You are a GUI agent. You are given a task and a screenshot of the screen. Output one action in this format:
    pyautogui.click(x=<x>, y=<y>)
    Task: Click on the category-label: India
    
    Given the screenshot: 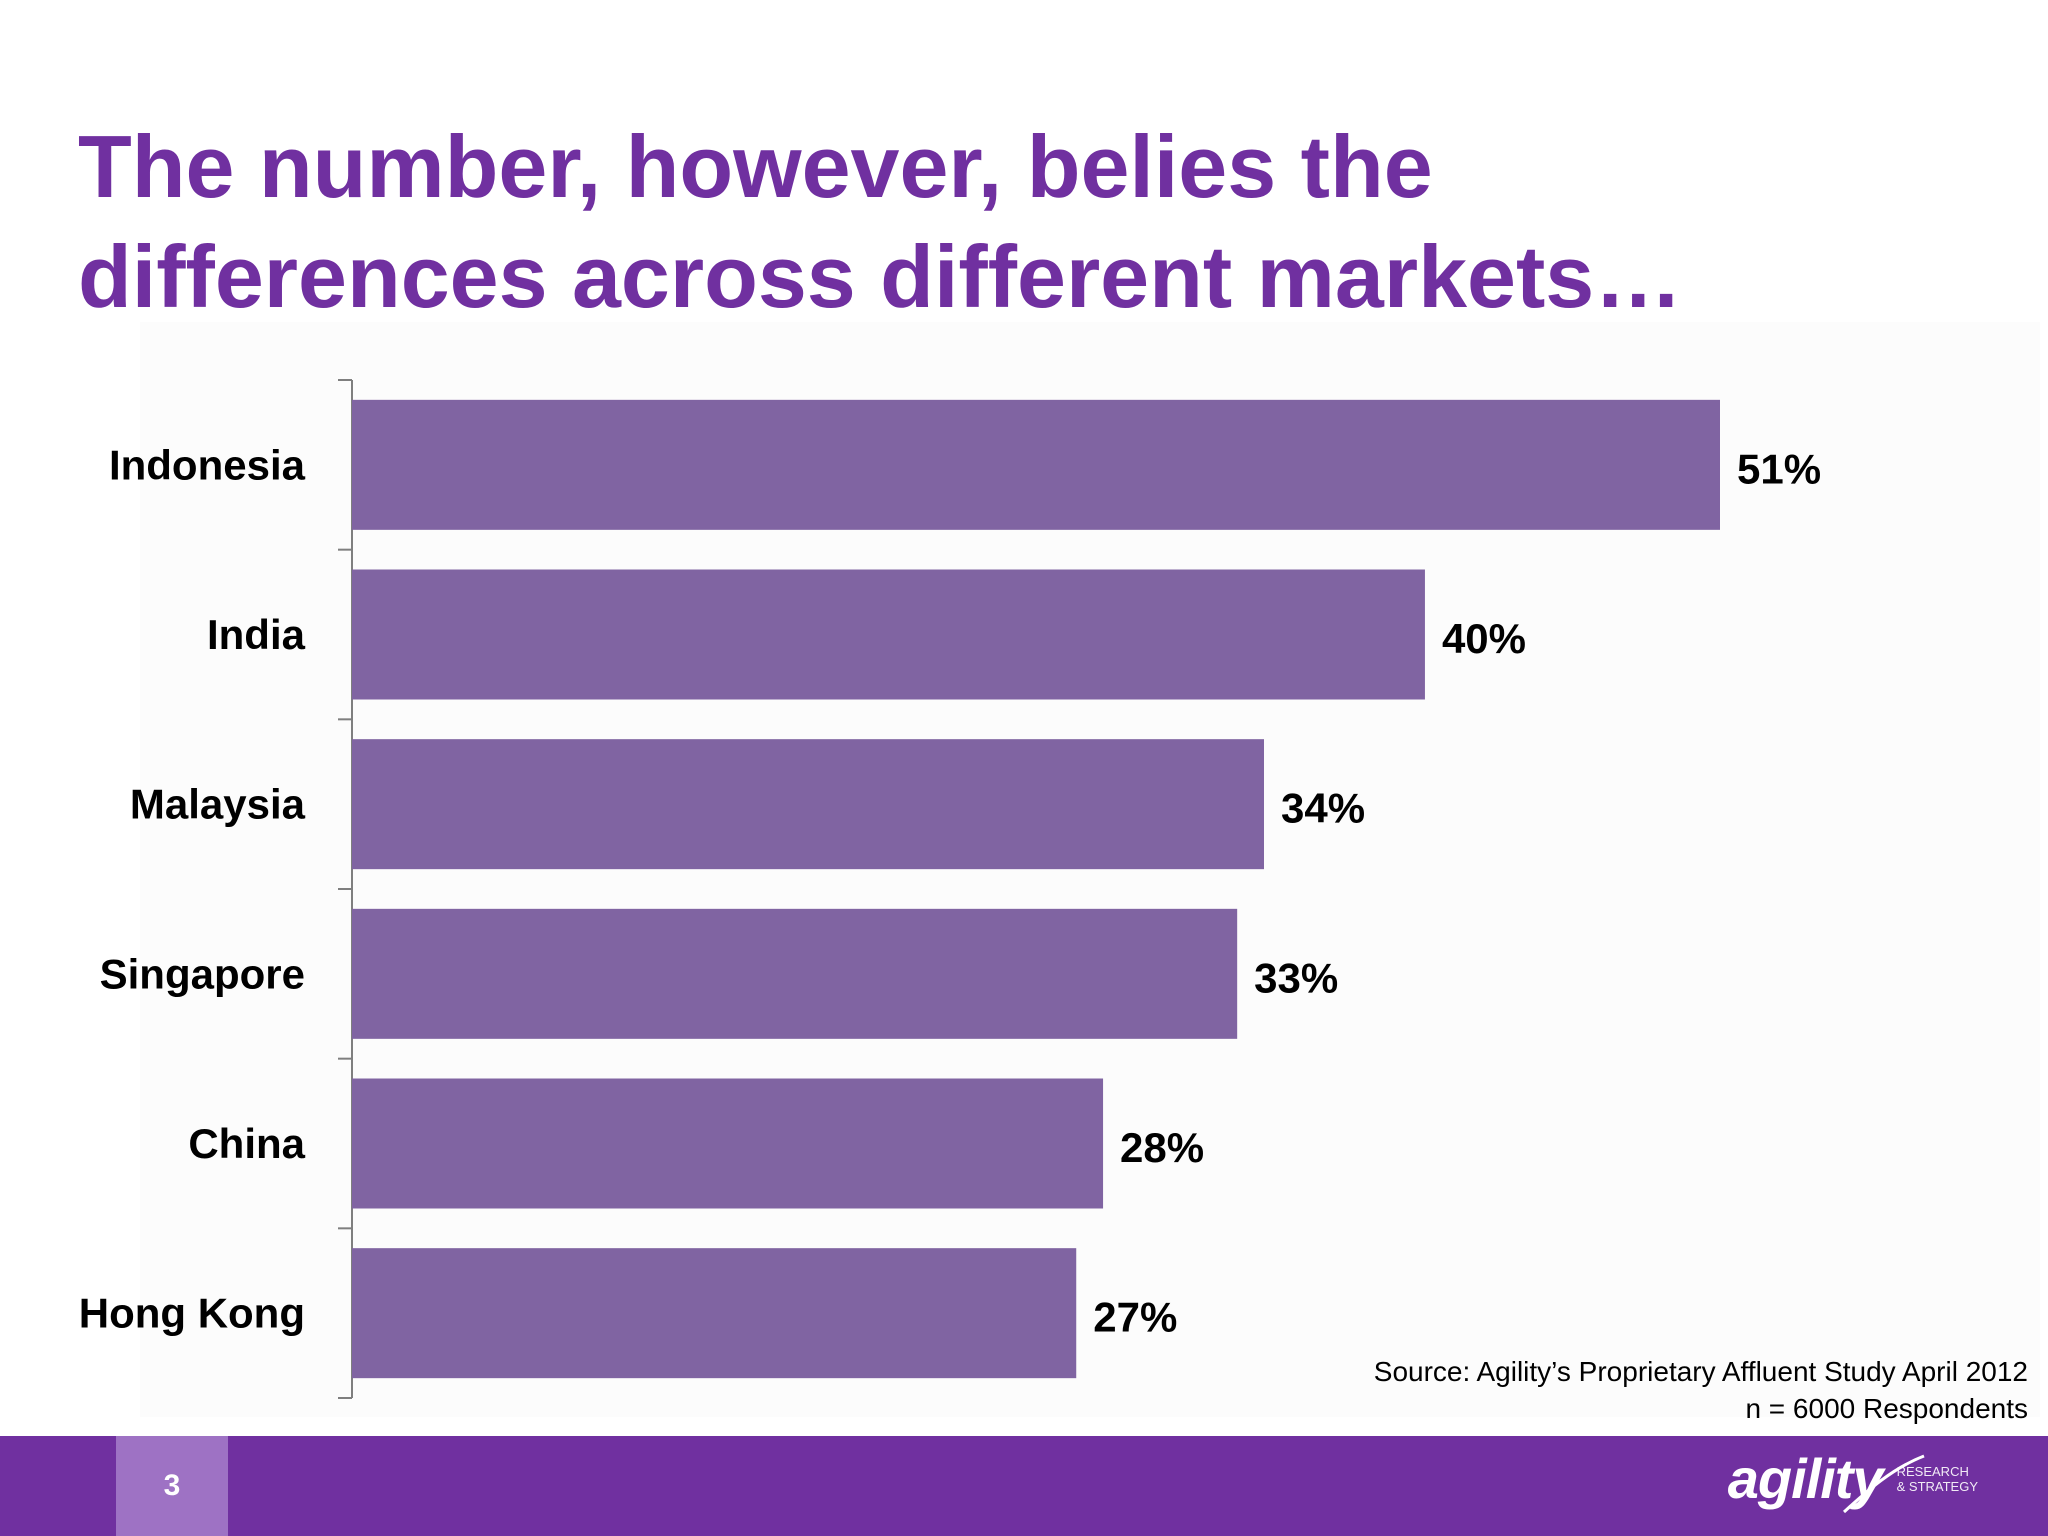 What is the action you would take?
    pyautogui.click(x=256, y=634)
    